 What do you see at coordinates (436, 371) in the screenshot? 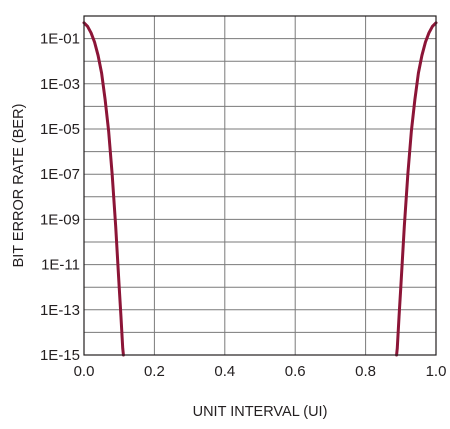
I see `x-tick-label: 1.0` at bounding box center [436, 371].